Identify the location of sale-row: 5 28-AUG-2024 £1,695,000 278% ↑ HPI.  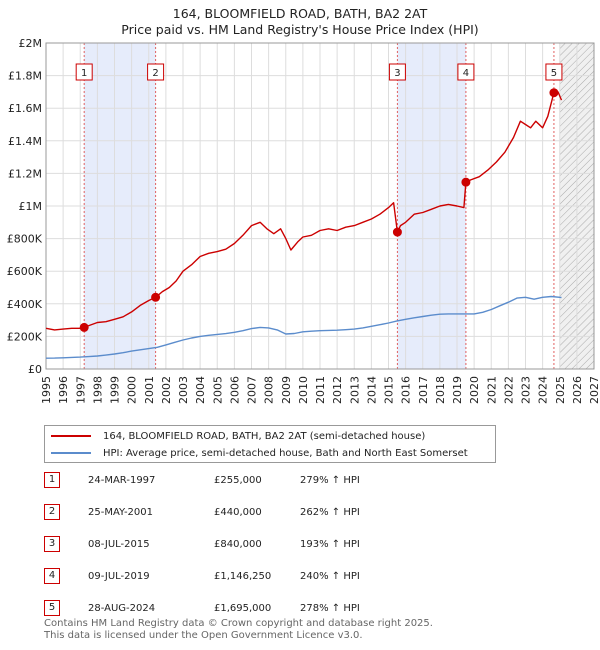
(304, 609).